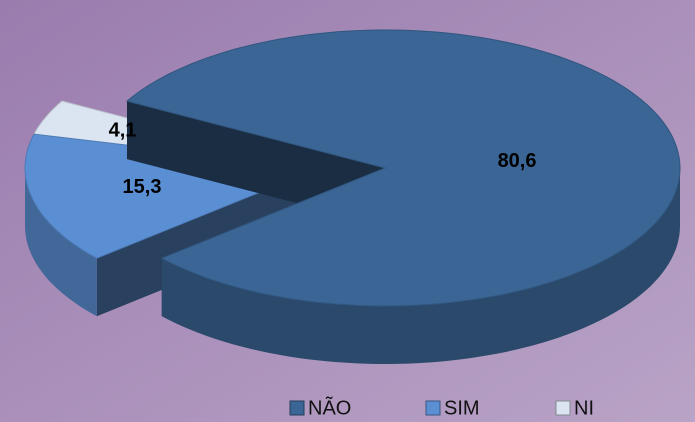 Image resolution: width=695 pixels, height=422 pixels. What do you see at coordinates (61, 242) in the screenshot?
I see `slice-side` at bounding box center [61, 242].